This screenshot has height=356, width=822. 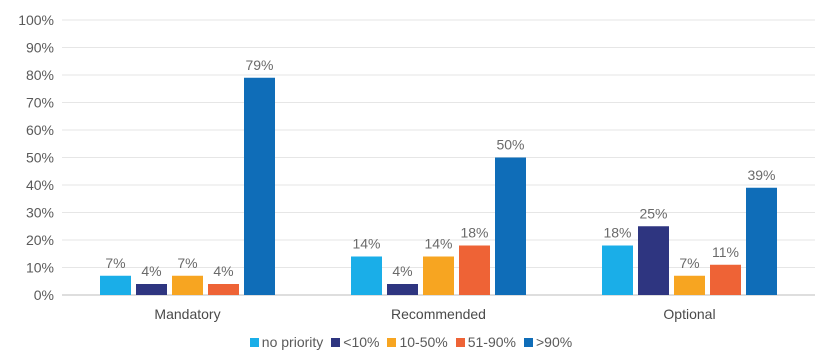 I want to click on x-axis: Mandatory Recommended Optional, so click(x=434, y=314).